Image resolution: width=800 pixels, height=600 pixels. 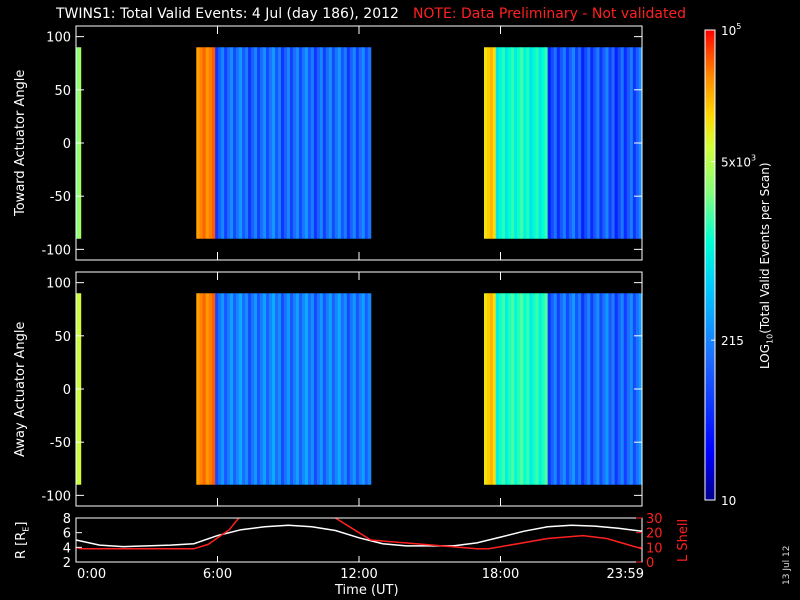 I want to click on time-xtick-label: 18:00, so click(x=500, y=574).